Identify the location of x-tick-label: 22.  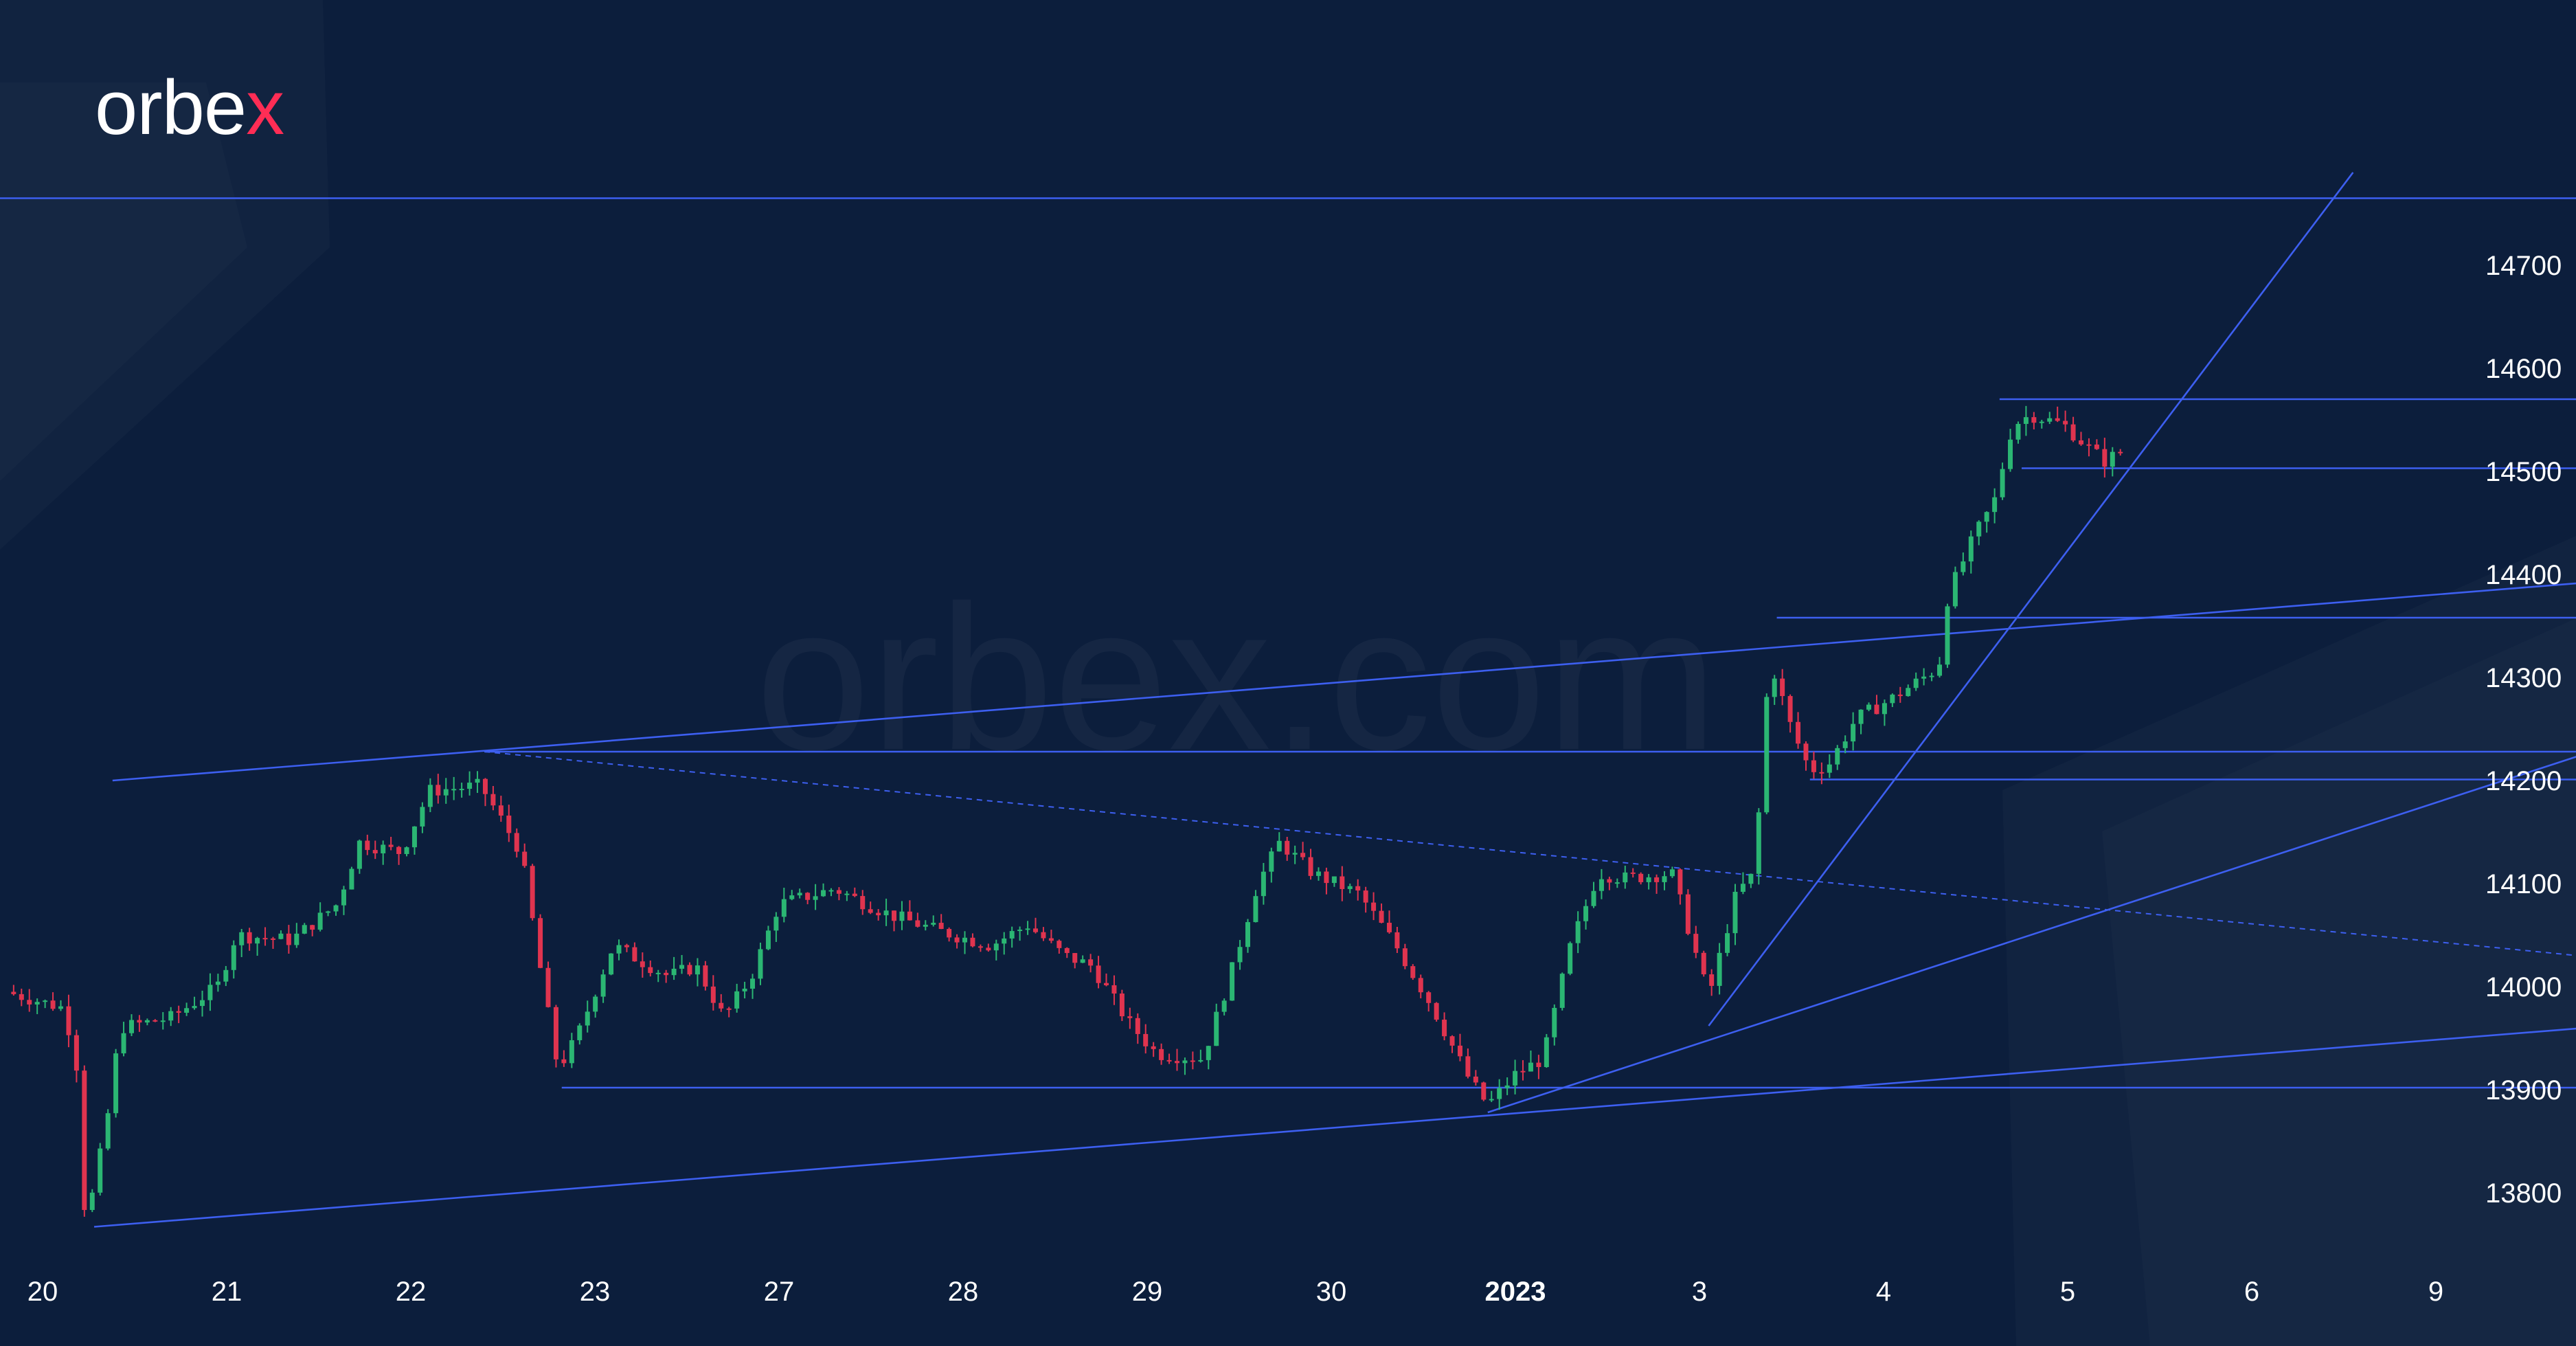
(411, 1292).